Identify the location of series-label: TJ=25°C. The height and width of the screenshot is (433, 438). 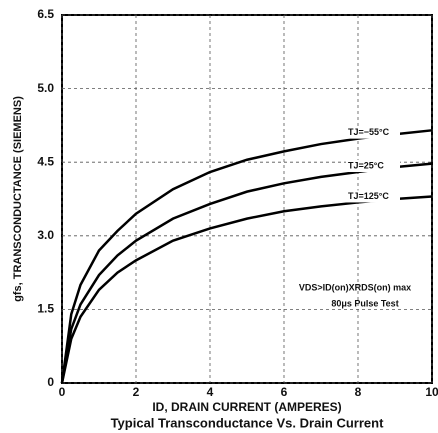
(366, 165).